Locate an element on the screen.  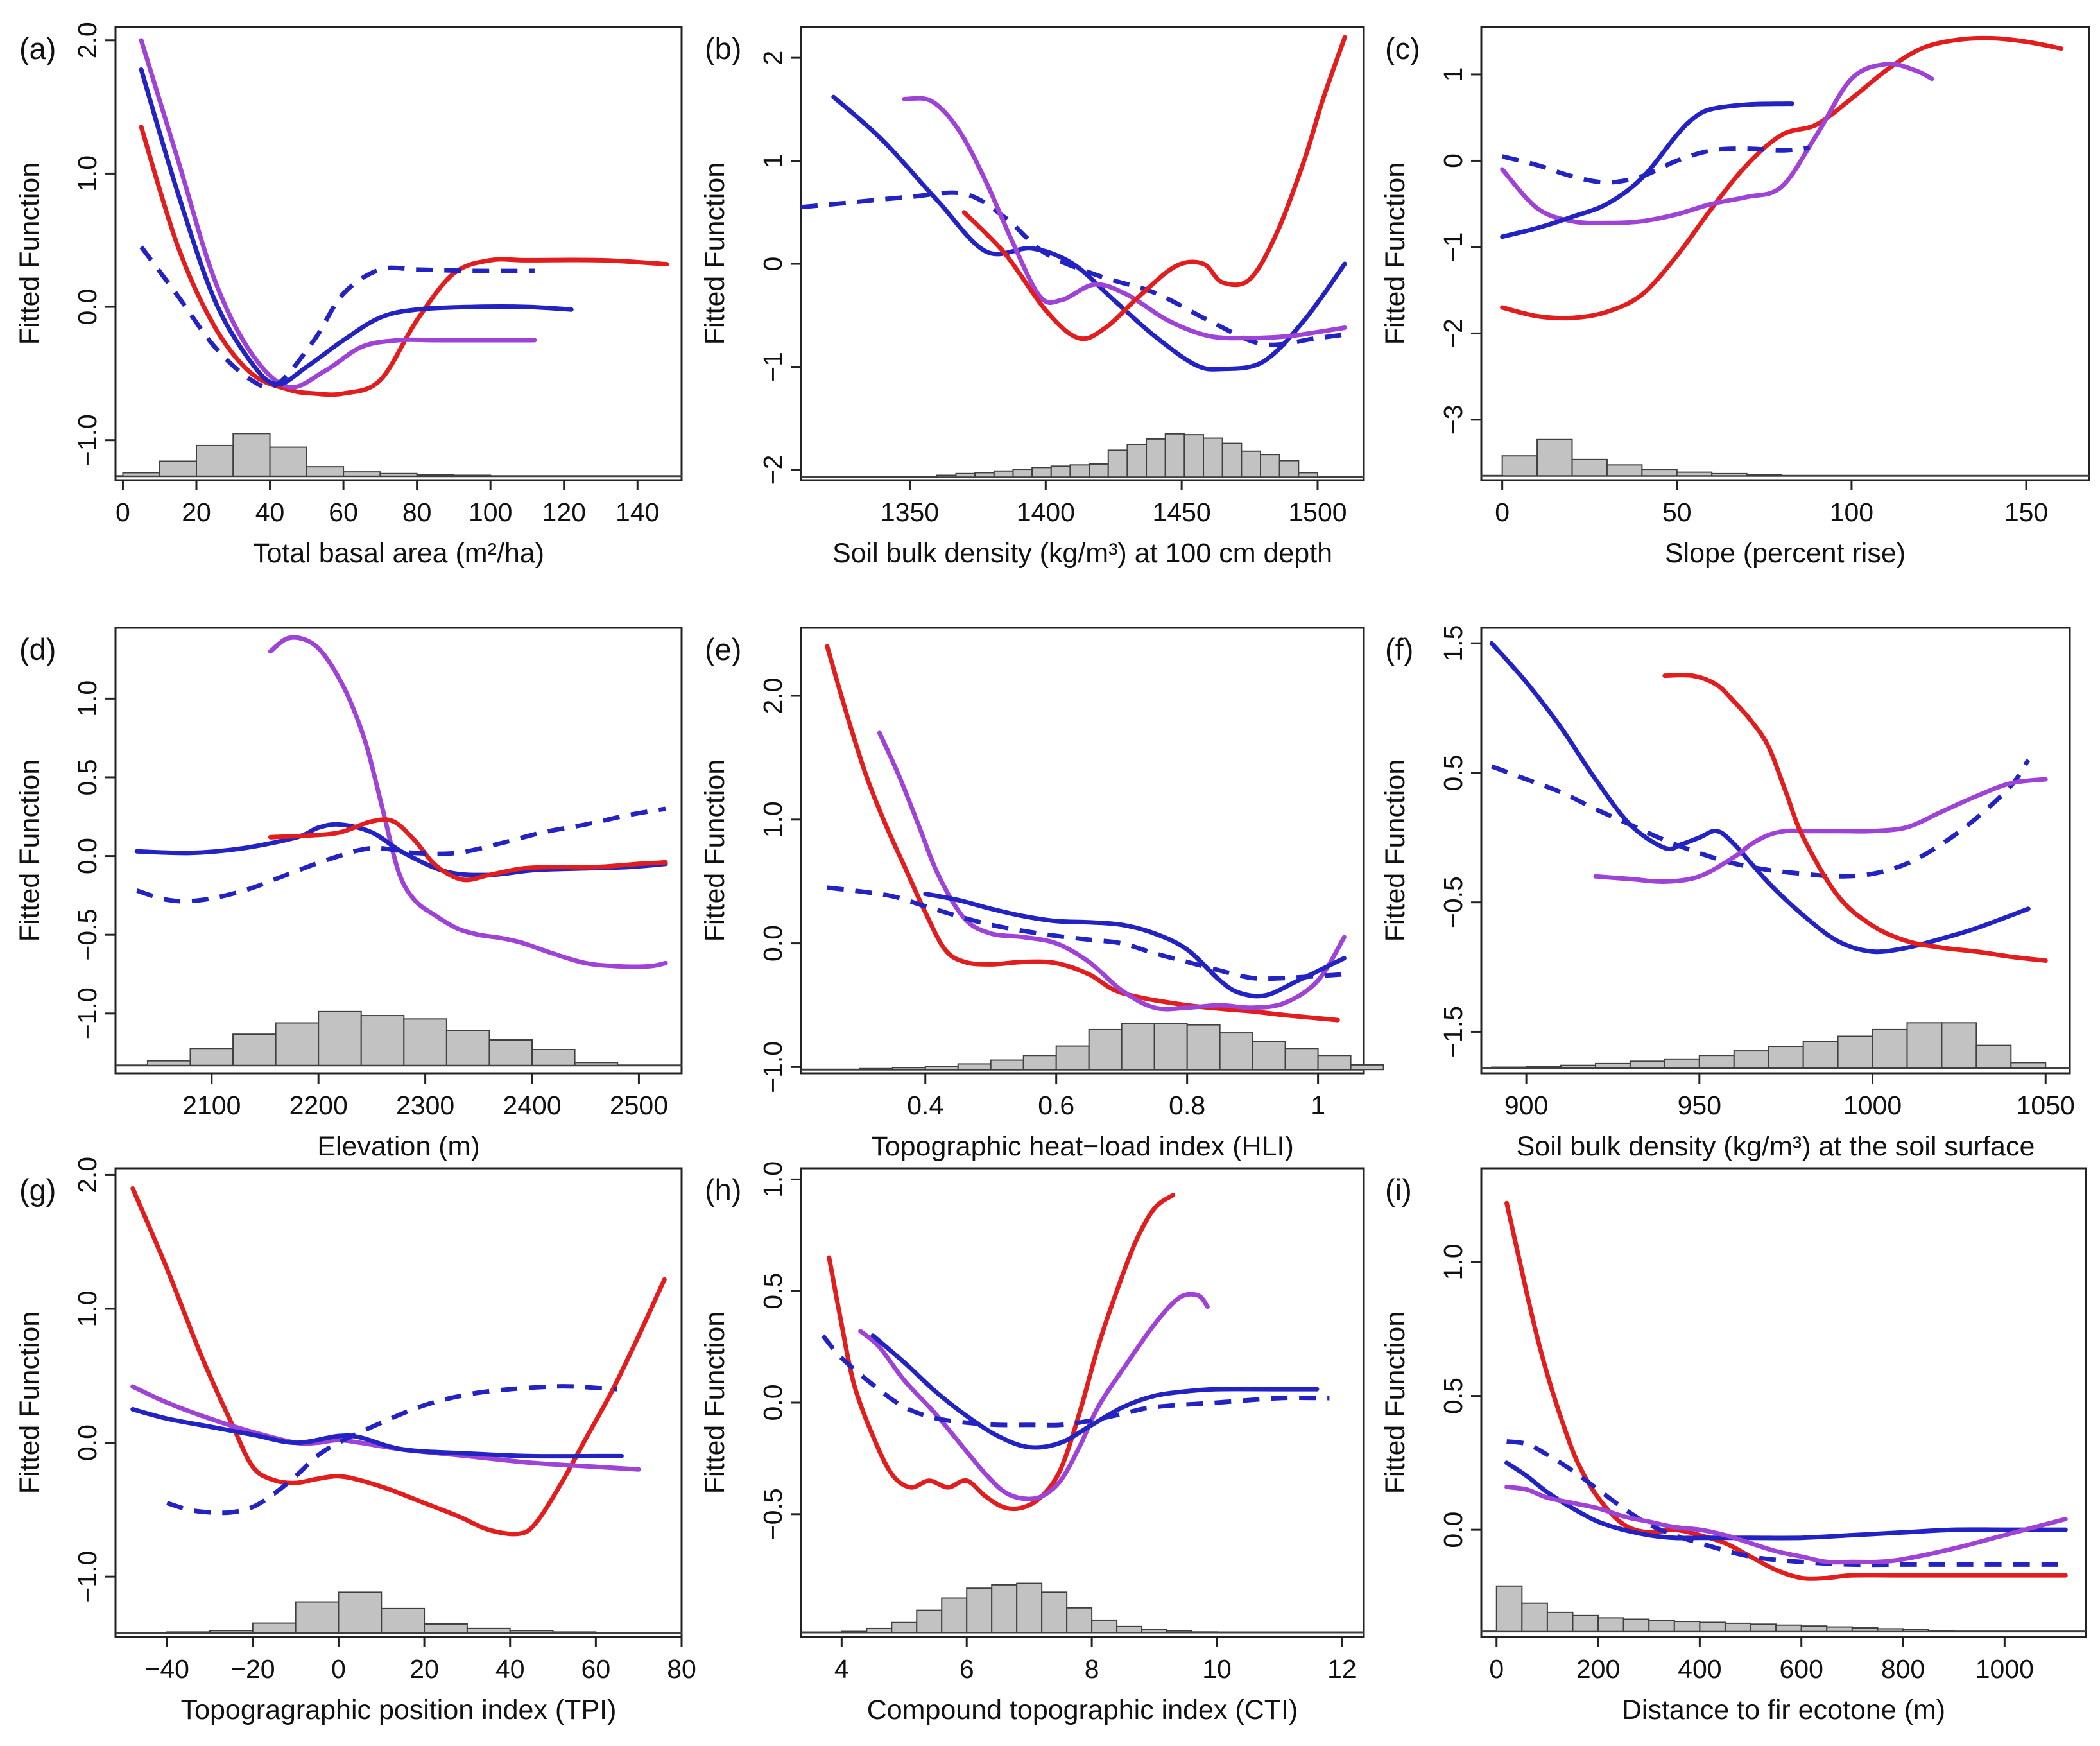
x-tick-label: 2100 is located at coordinates (212, 1105).